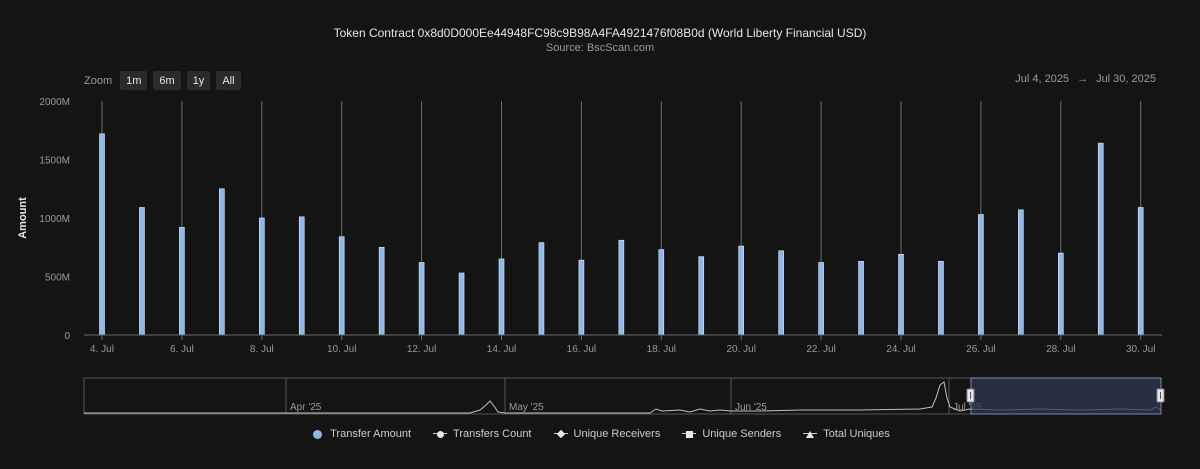 This screenshot has width=1200, height=469. I want to click on x-tick-label: 18. Jul, so click(661, 349).